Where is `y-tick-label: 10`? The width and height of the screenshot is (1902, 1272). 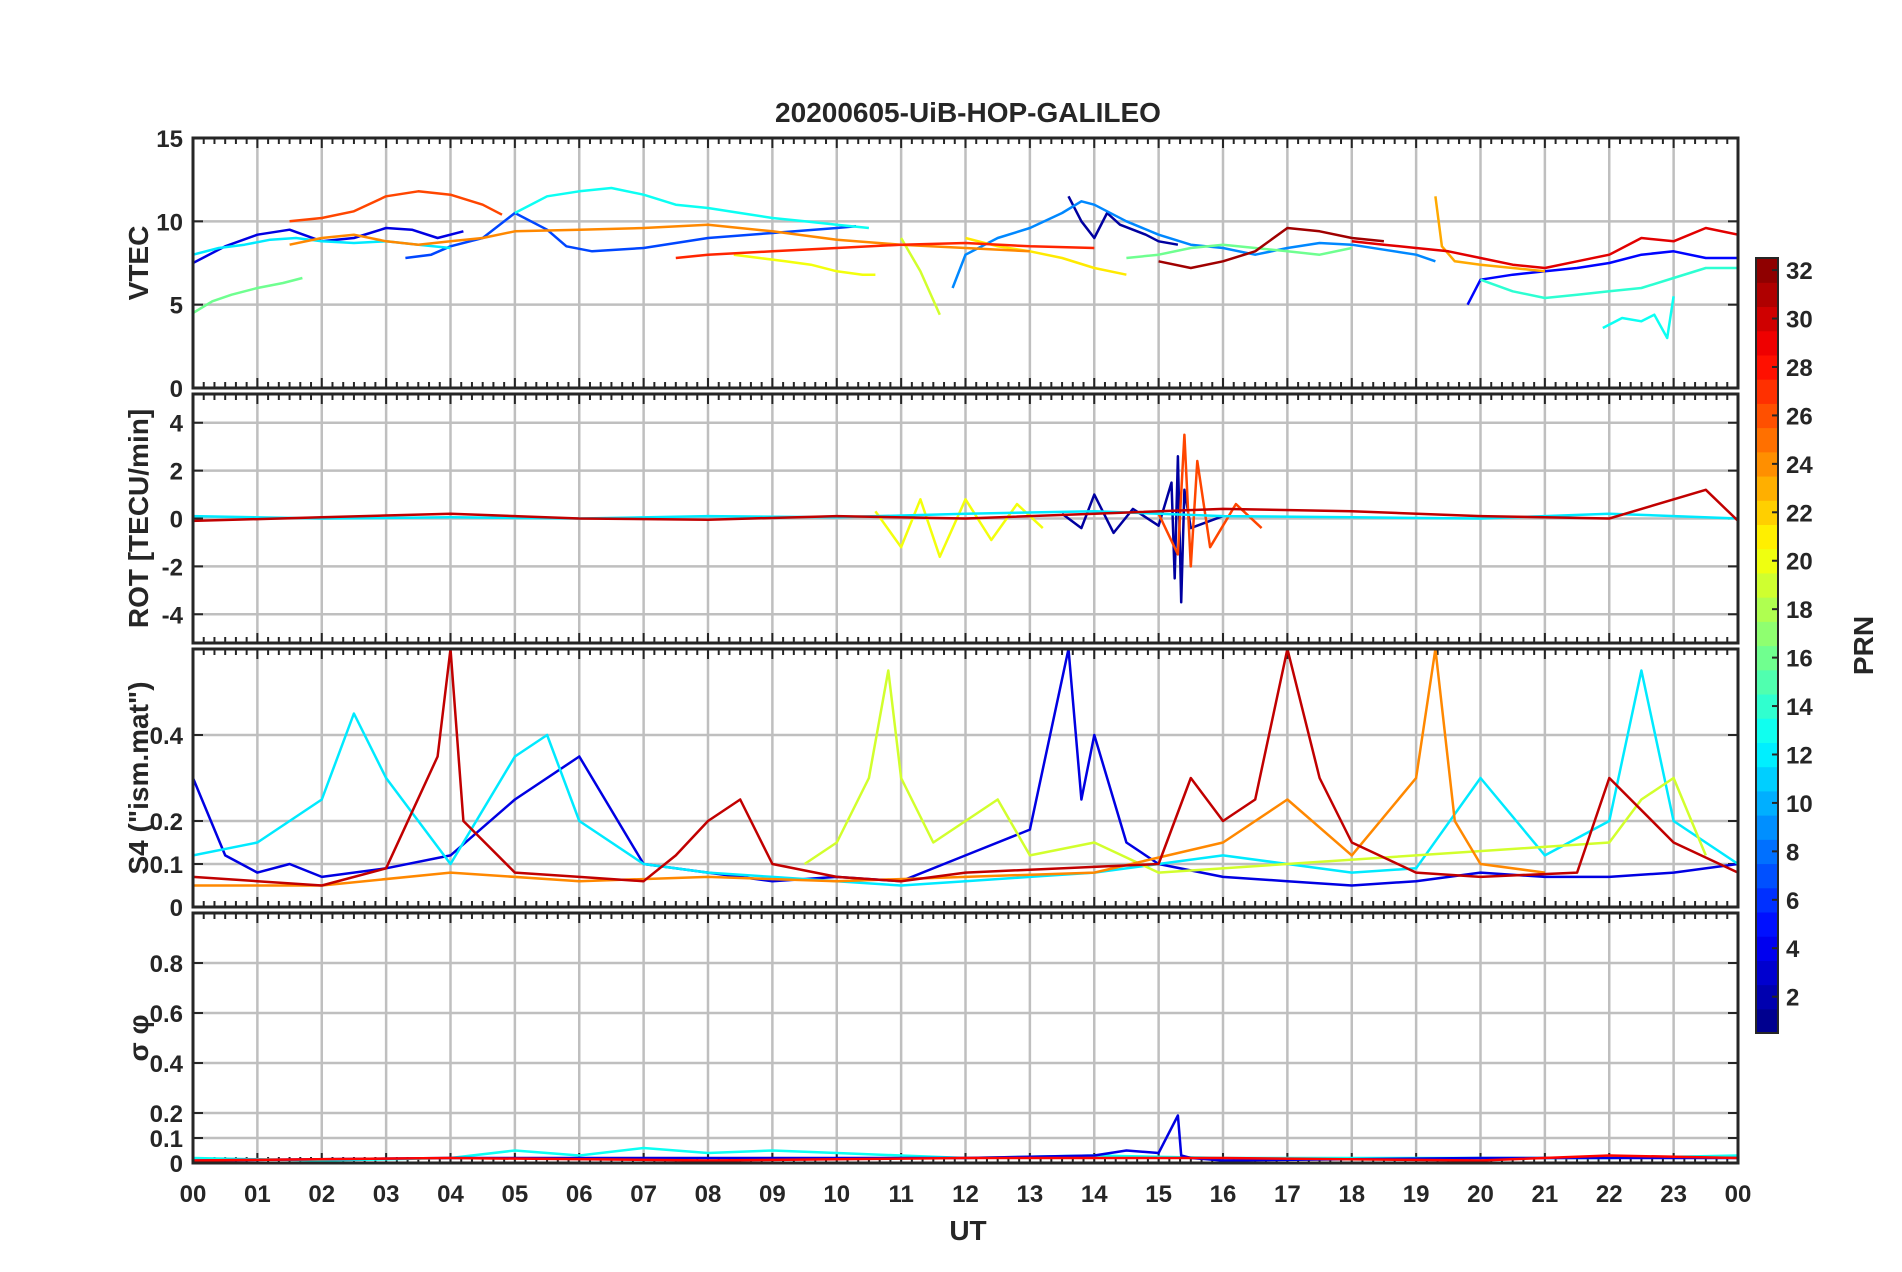 y-tick-label: 10 is located at coordinates (169, 222).